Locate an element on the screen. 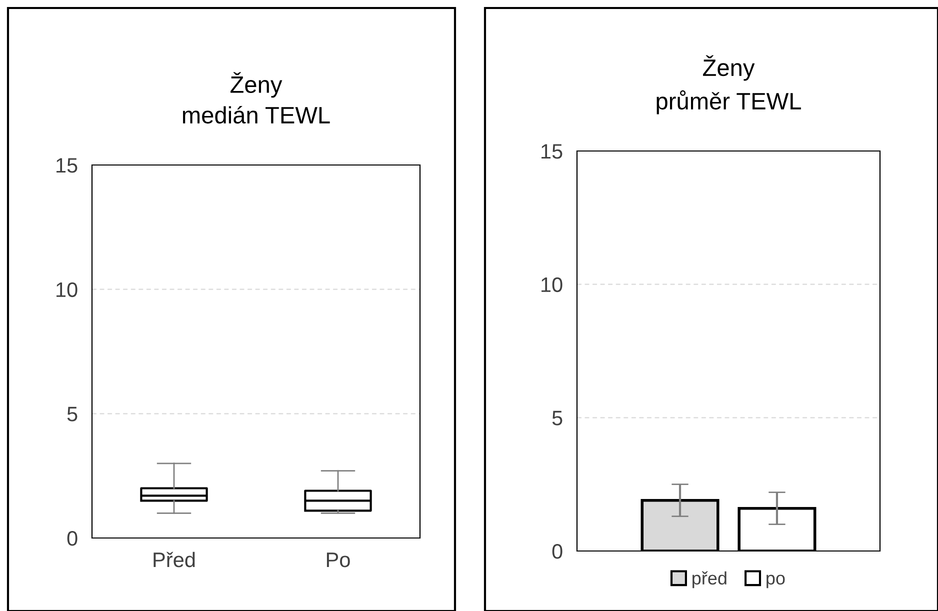  chart-title: Ženy průměr TEWL is located at coordinates (728, 84).